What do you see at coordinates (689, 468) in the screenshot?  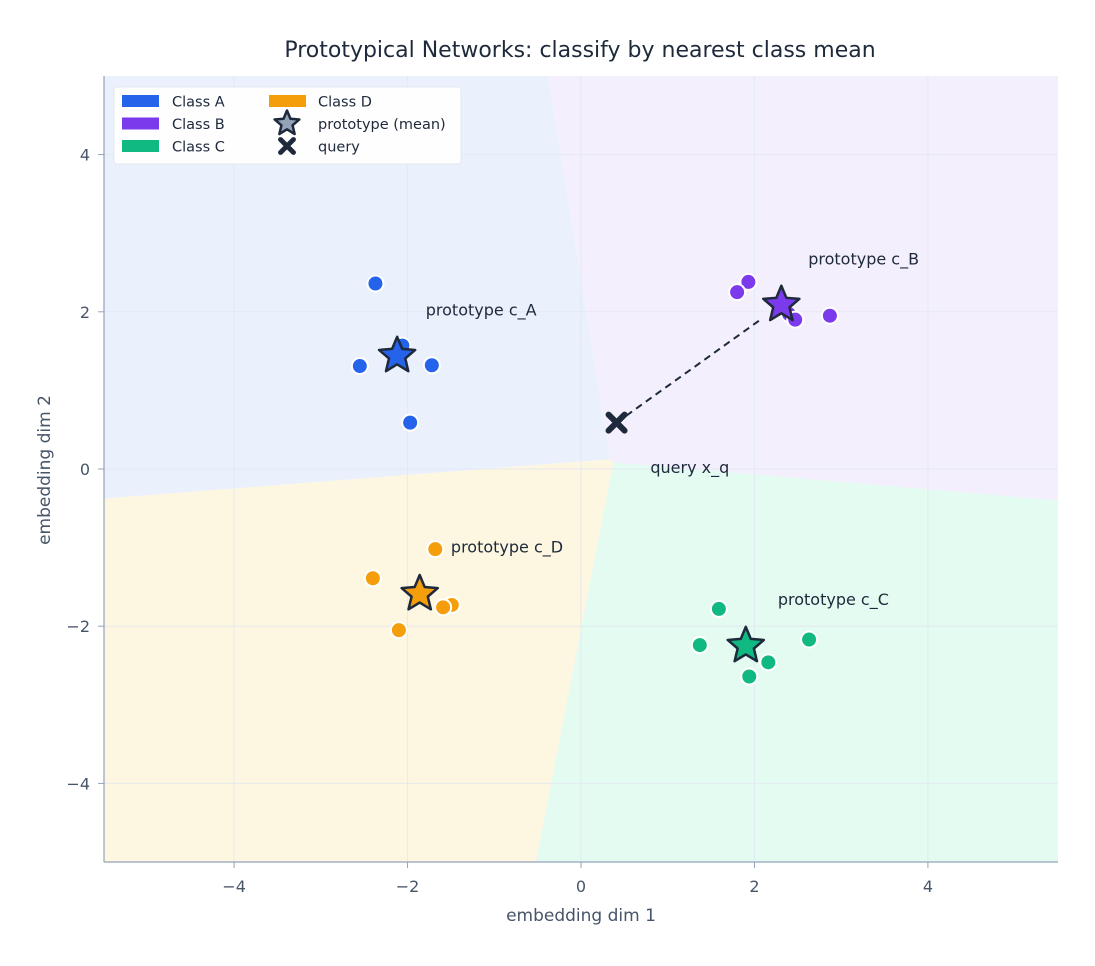 I see `query-label: query x_q` at bounding box center [689, 468].